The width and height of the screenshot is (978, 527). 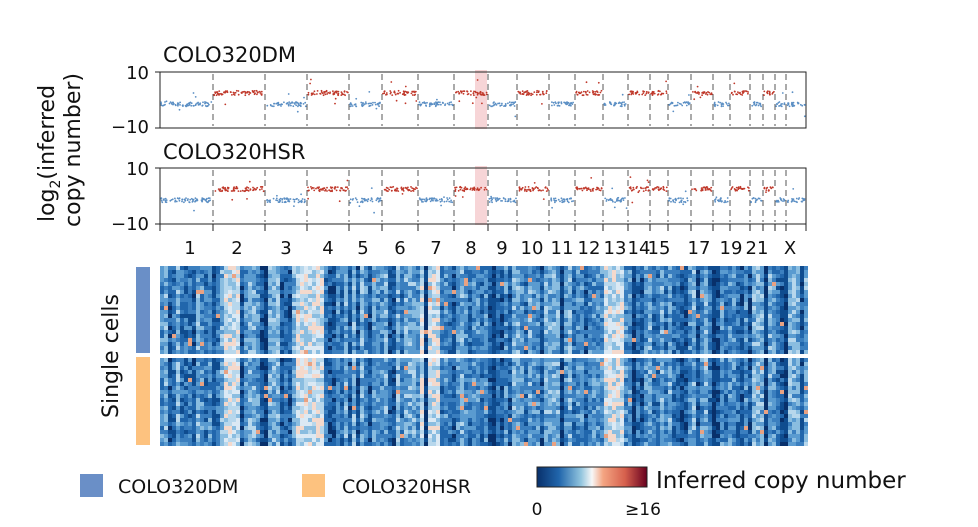 I want to click on chromosome-label: 13, so click(x=615, y=248).